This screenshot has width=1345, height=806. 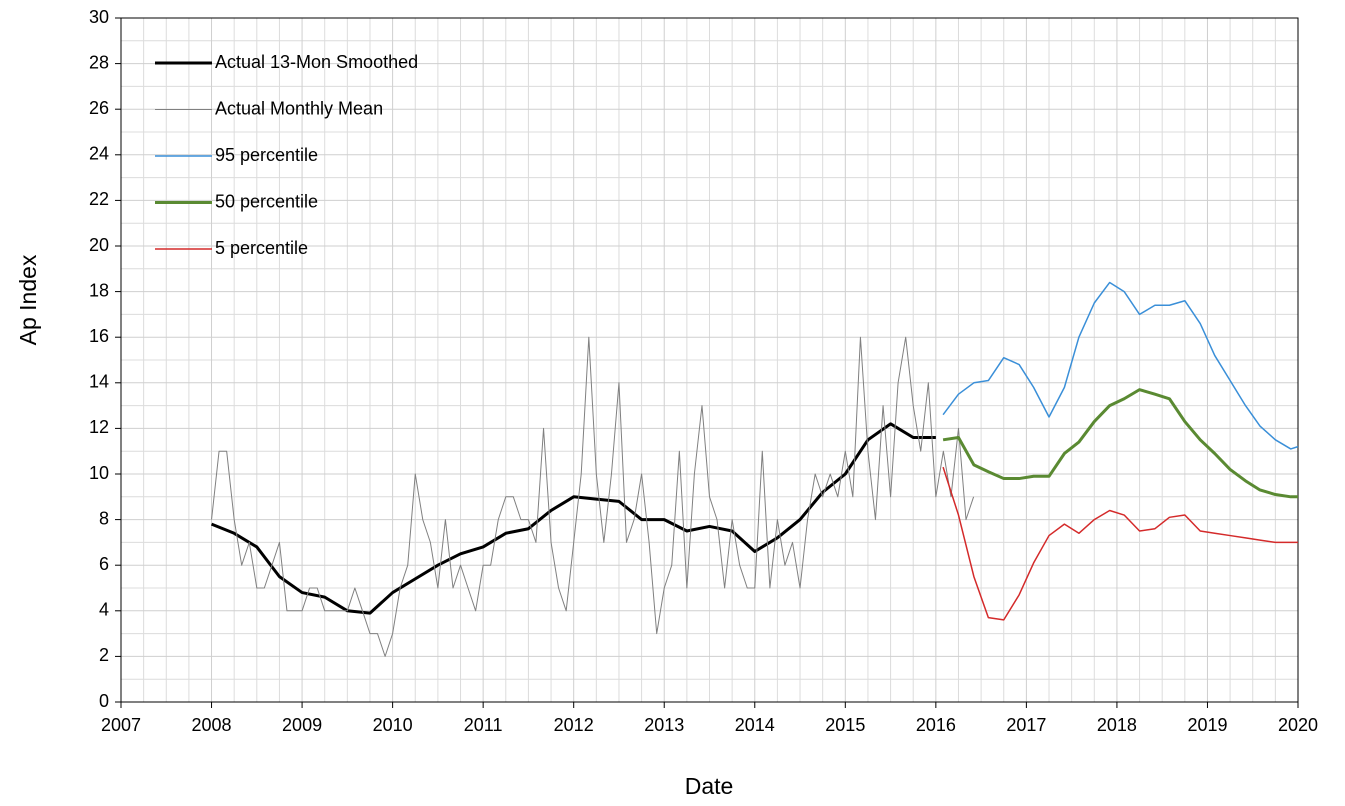 What do you see at coordinates (1117, 725) in the screenshot?
I see `x-tick-label: 2018` at bounding box center [1117, 725].